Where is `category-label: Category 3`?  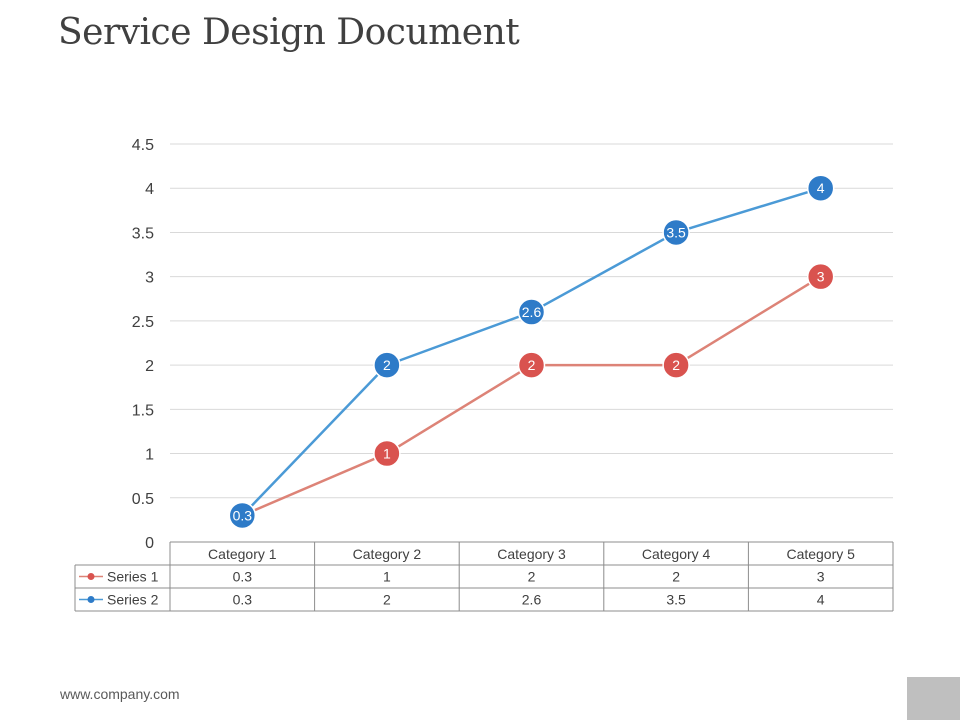
category-label: Category 3 is located at coordinates (531, 554).